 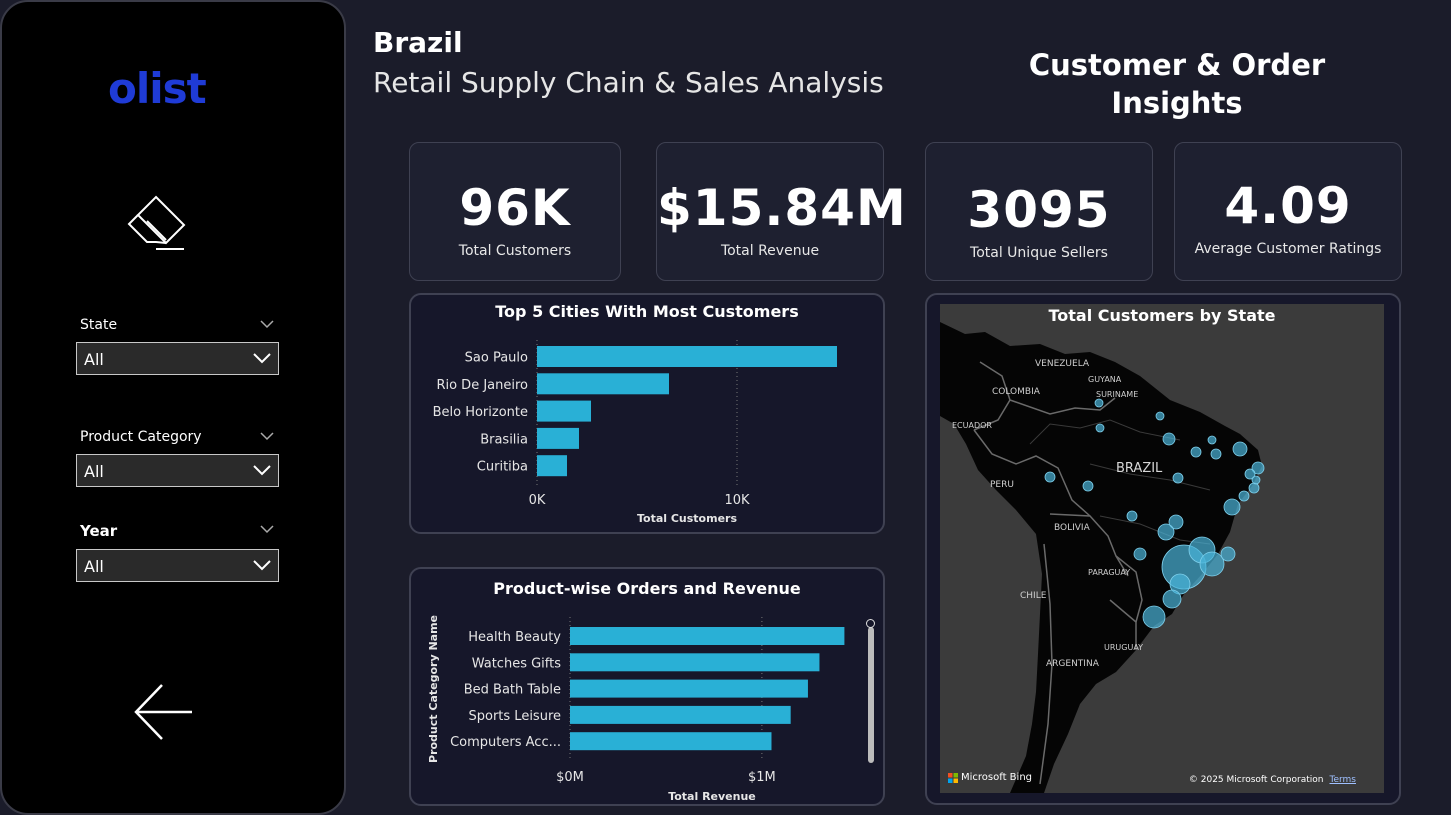 I want to click on x-axis-label: Total Revenue, so click(x=712, y=796).